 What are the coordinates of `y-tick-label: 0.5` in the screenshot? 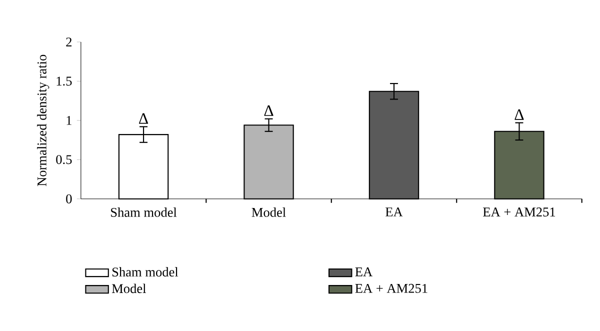 It's located at (64, 159).